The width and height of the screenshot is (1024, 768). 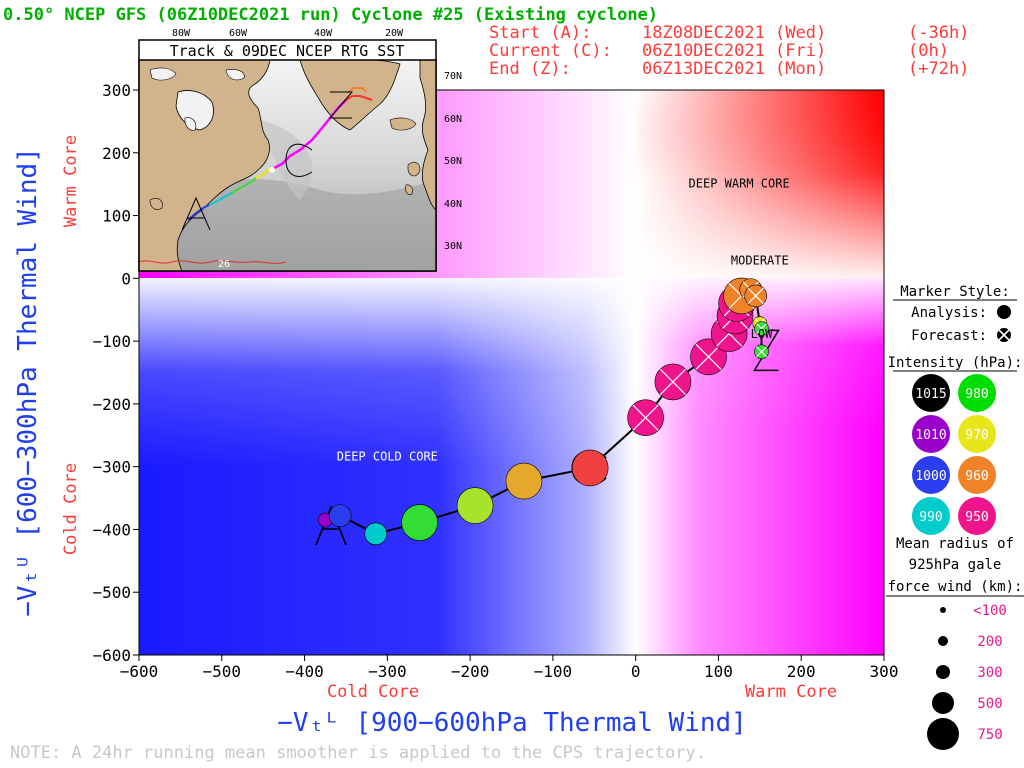 What do you see at coordinates (553, 671) in the screenshot?
I see `x-tick-label: −100` at bounding box center [553, 671].